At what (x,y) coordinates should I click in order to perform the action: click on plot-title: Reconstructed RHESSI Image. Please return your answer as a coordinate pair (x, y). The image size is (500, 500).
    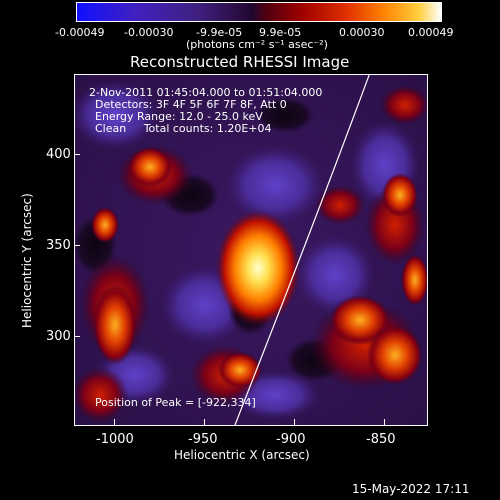
    Looking at the image, I should click on (240, 62).